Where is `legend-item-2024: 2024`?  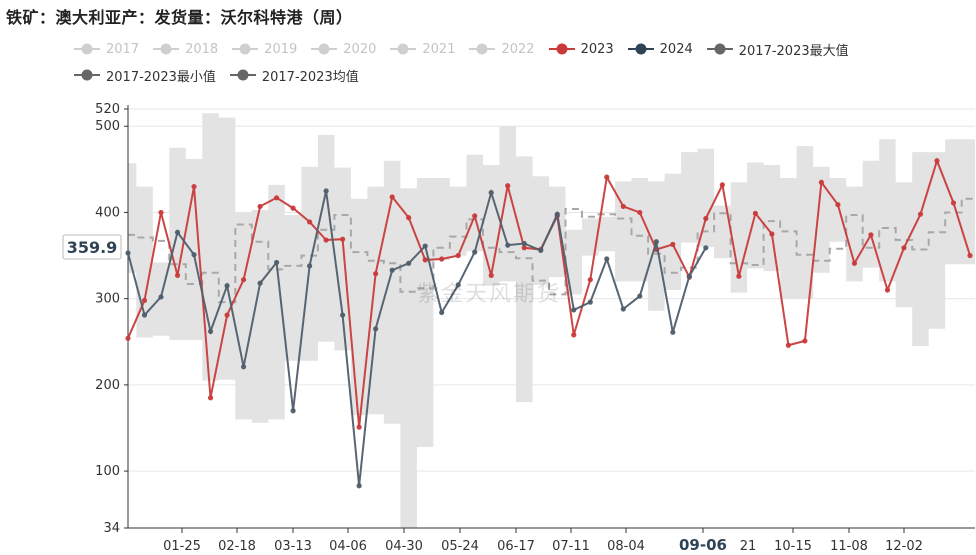 legend-item-2024: 2024 is located at coordinates (660, 49).